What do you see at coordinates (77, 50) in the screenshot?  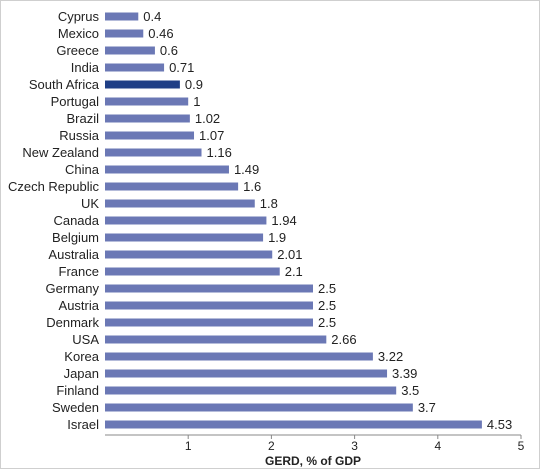 I see `category-label-greece: Greece` at bounding box center [77, 50].